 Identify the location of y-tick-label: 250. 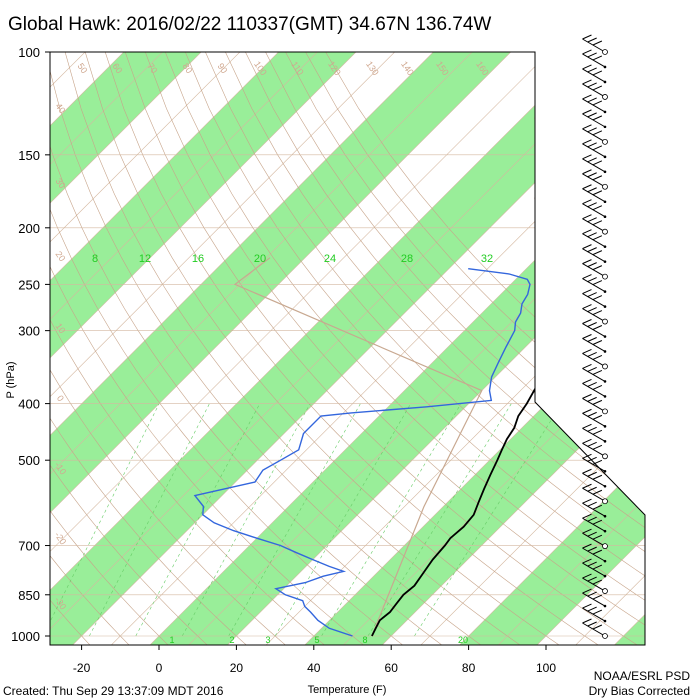
(29, 284).